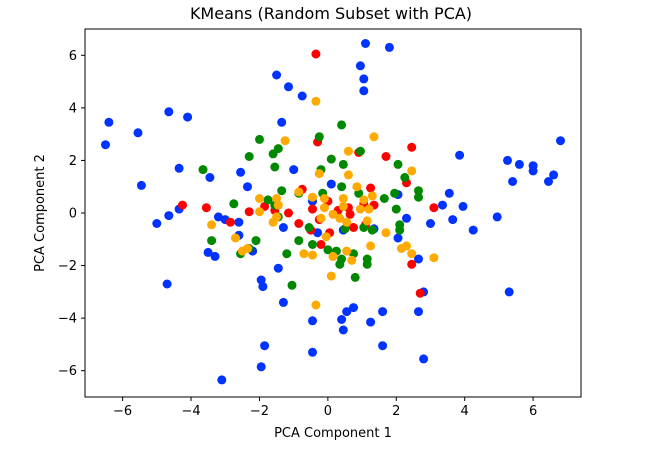 This screenshot has height=455, width=645. I want to click on y-tick-label: −6, so click(67, 371).